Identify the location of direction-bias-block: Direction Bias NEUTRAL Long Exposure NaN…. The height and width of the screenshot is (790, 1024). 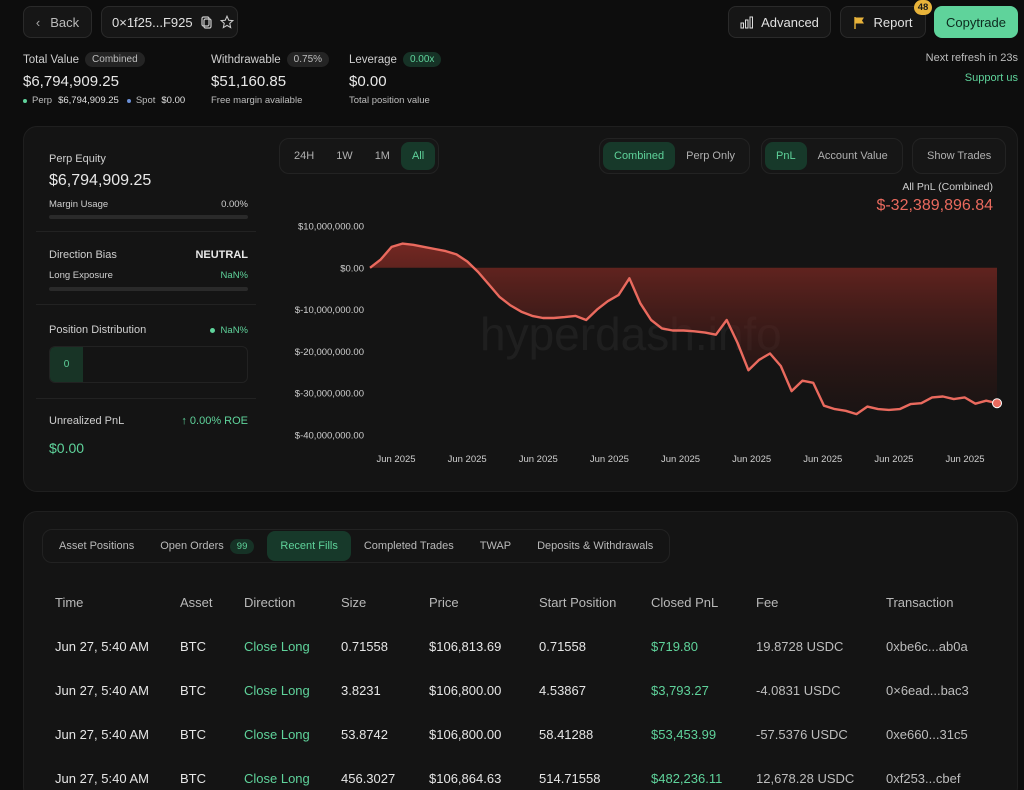
(148, 270).